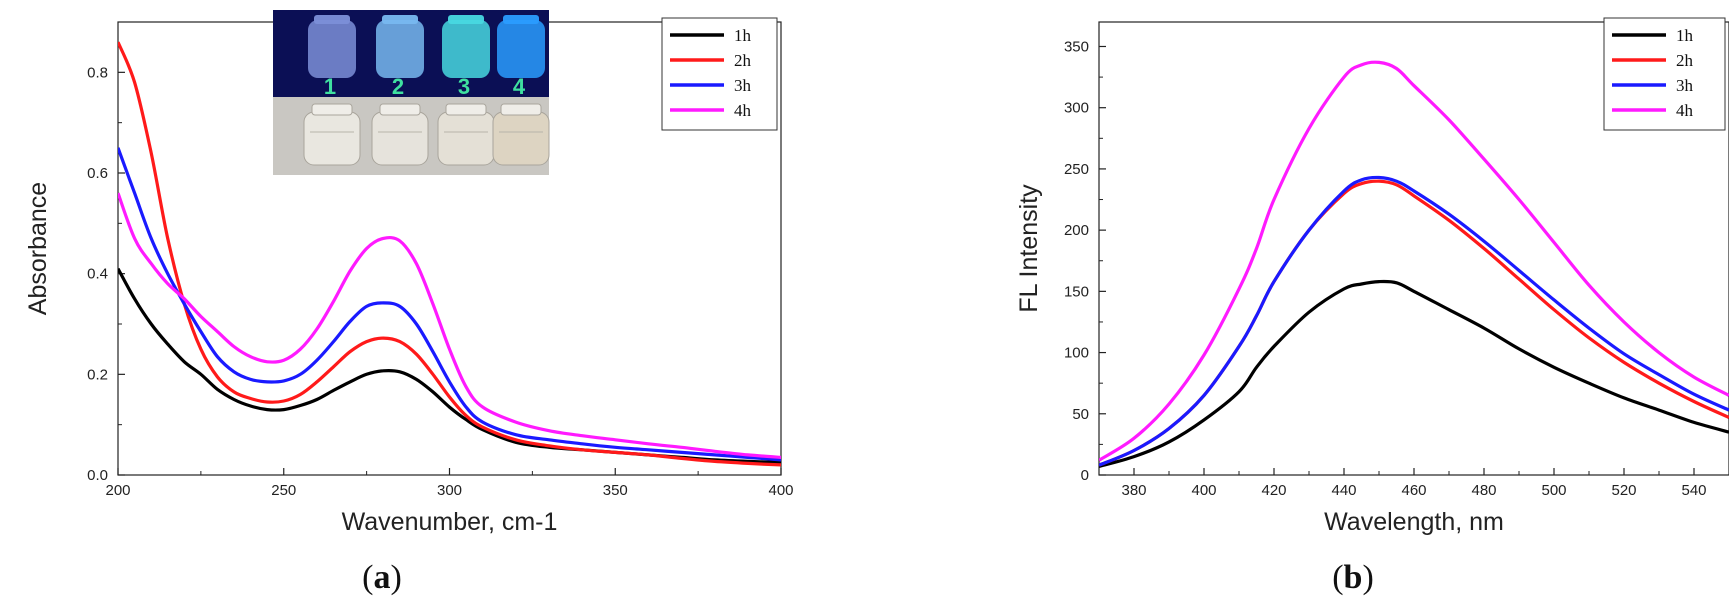 The width and height of the screenshot is (1729, 614). I want to click on y-tick-label: 0, so click(1085, 475).